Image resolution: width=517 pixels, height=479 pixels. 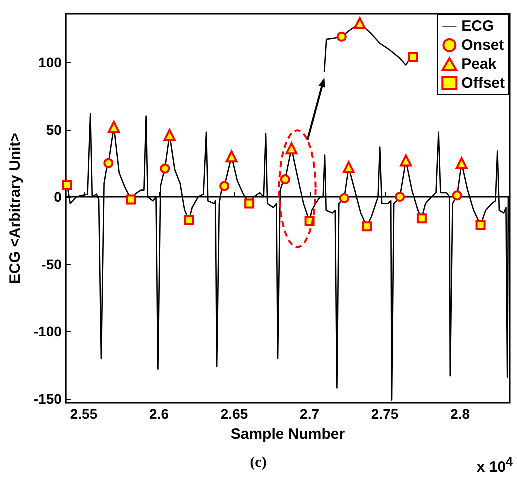 What do you see at coordinates (310, 414) in the screenshot?
I see `x-tick-label: 2.7` at bounding box center [310, 414].